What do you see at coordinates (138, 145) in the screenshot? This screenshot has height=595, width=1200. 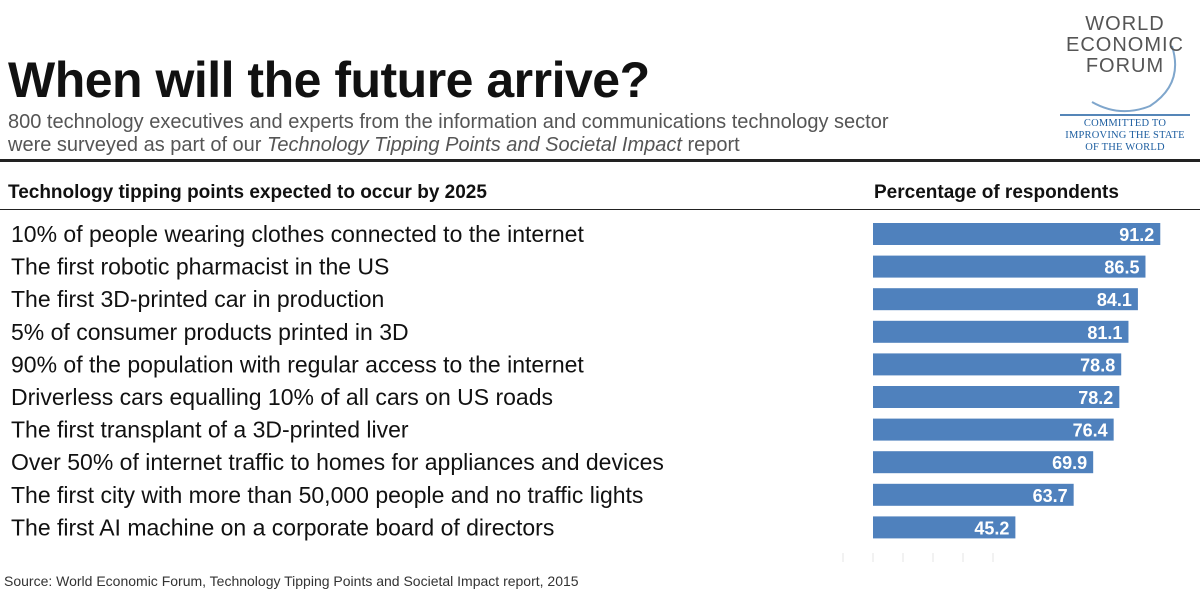 I see `subtitle-prefix: were surveyed as part of our` at bounding box center [138, 145].